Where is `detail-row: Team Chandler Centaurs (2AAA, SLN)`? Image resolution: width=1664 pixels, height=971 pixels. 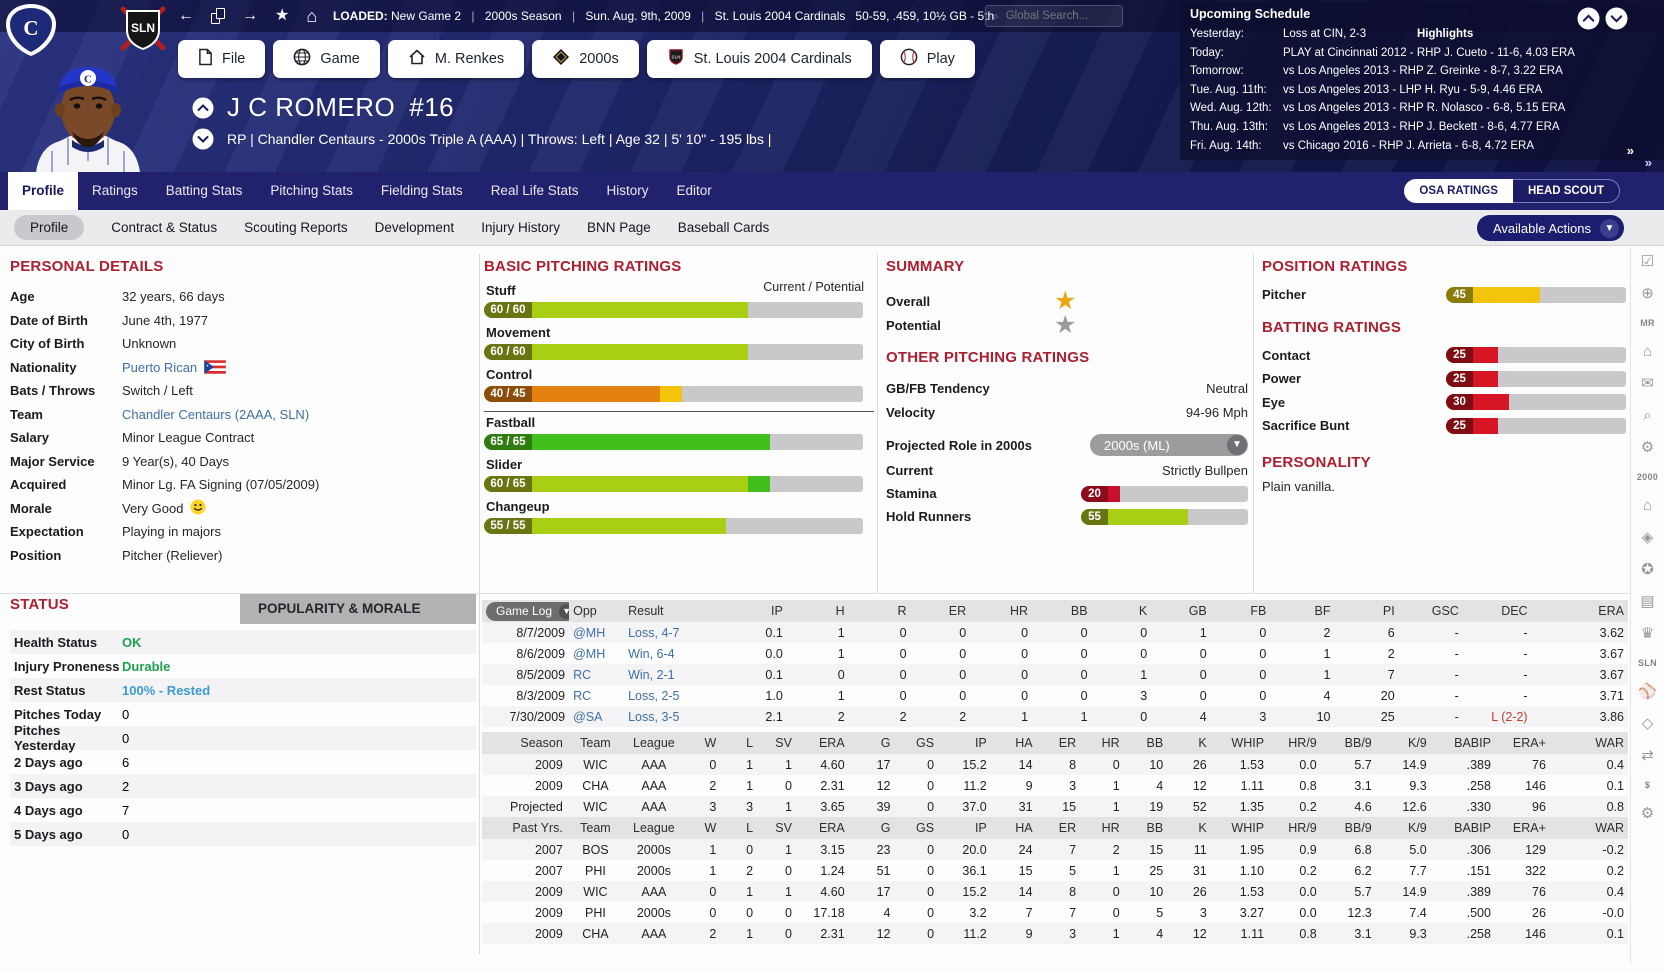
detail-row: Team Chandler Centaurs (2AAA, SLN) is located at coordinates (243, 415).